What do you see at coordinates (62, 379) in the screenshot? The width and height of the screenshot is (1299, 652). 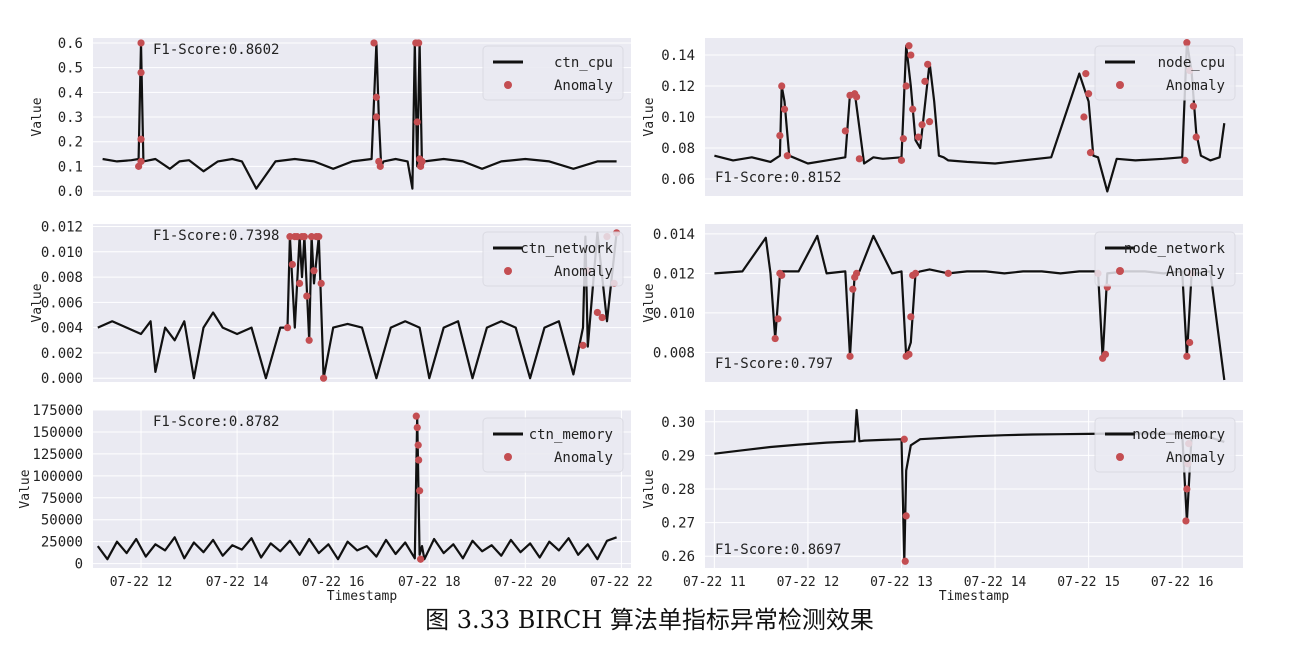 I see `y-tick-label: 0.000` at bounding box center [62, 379].